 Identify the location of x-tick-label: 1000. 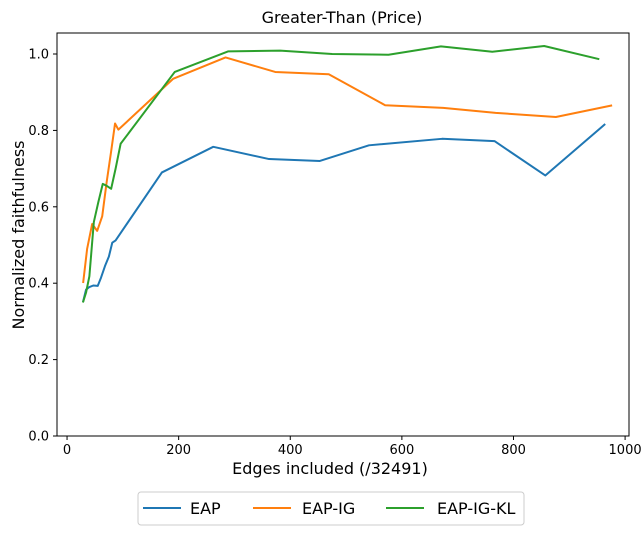
(625, 450).